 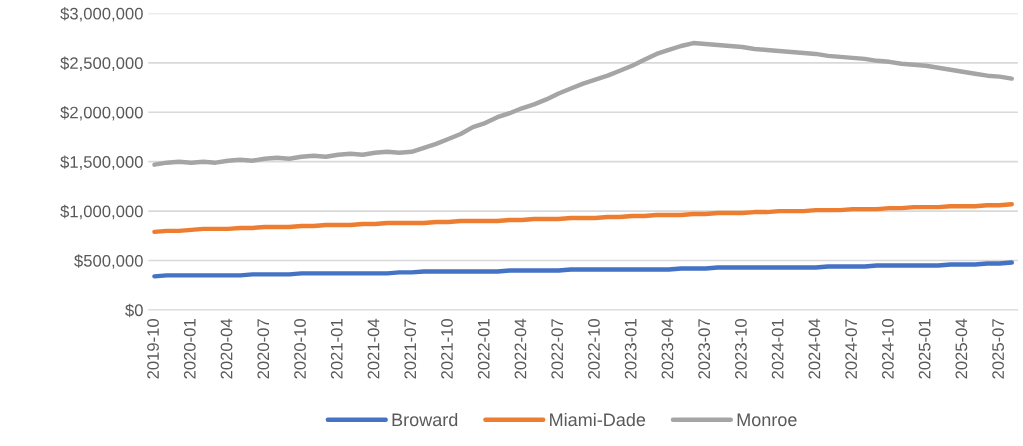 What do you see at coordinates (520, 348) in the screenshot?
I see `x-tick-label: 2022-04` at bounding box center [520, 348].